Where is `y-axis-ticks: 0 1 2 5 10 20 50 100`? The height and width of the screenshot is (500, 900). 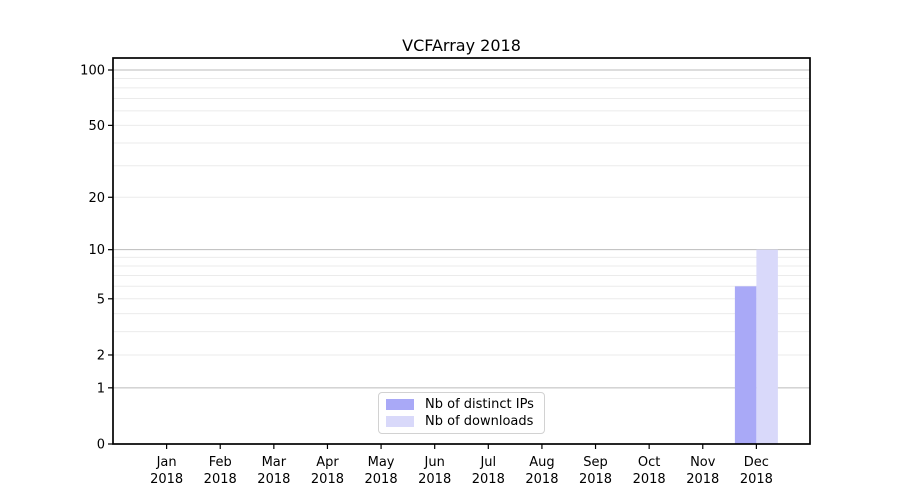
y-axis-ticks: 0 1 2 5 10 20 50 100 is located at coordinates (96, 258).